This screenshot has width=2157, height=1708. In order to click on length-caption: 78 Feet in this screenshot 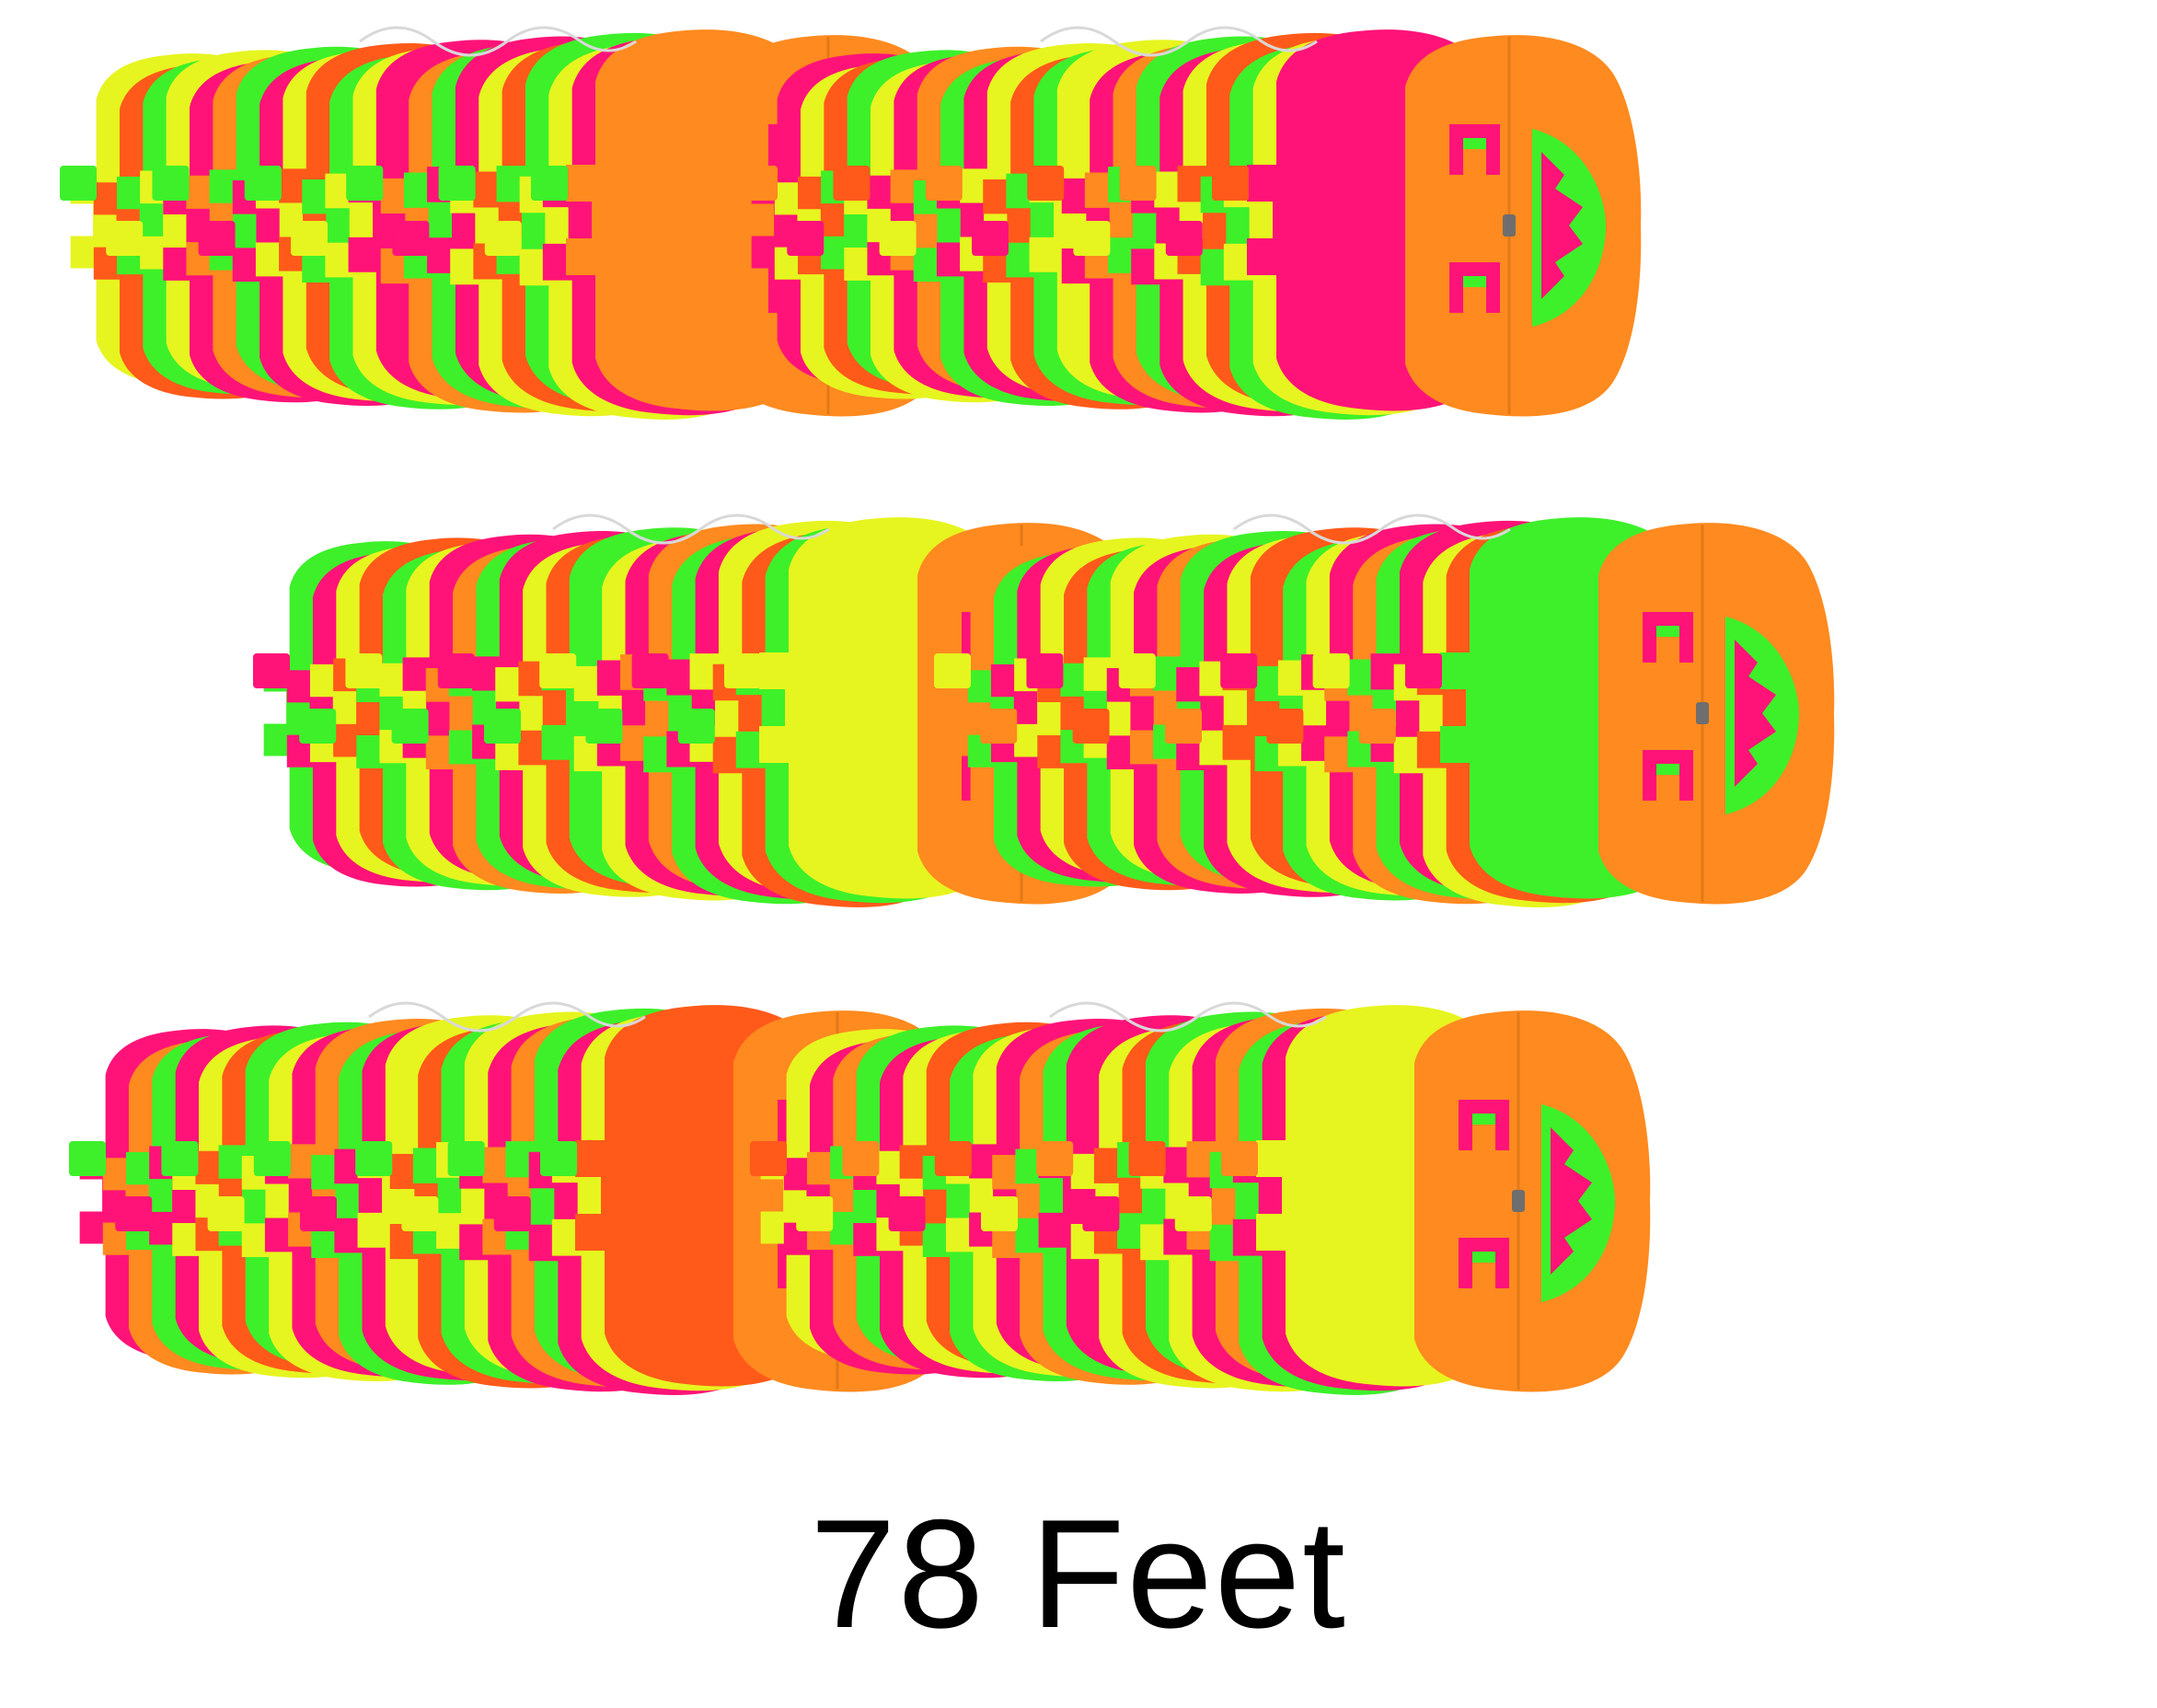, I will do `click(1078, 1573)`.